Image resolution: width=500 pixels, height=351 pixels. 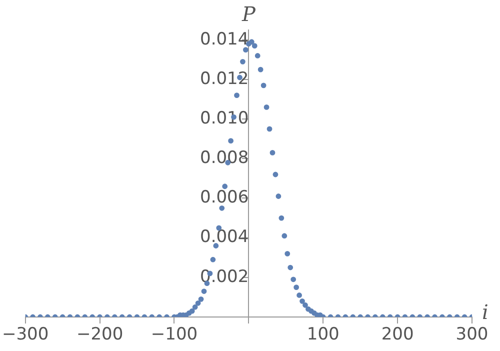 I want to click on x-tick-label: −300, so click(x=25, y=334).